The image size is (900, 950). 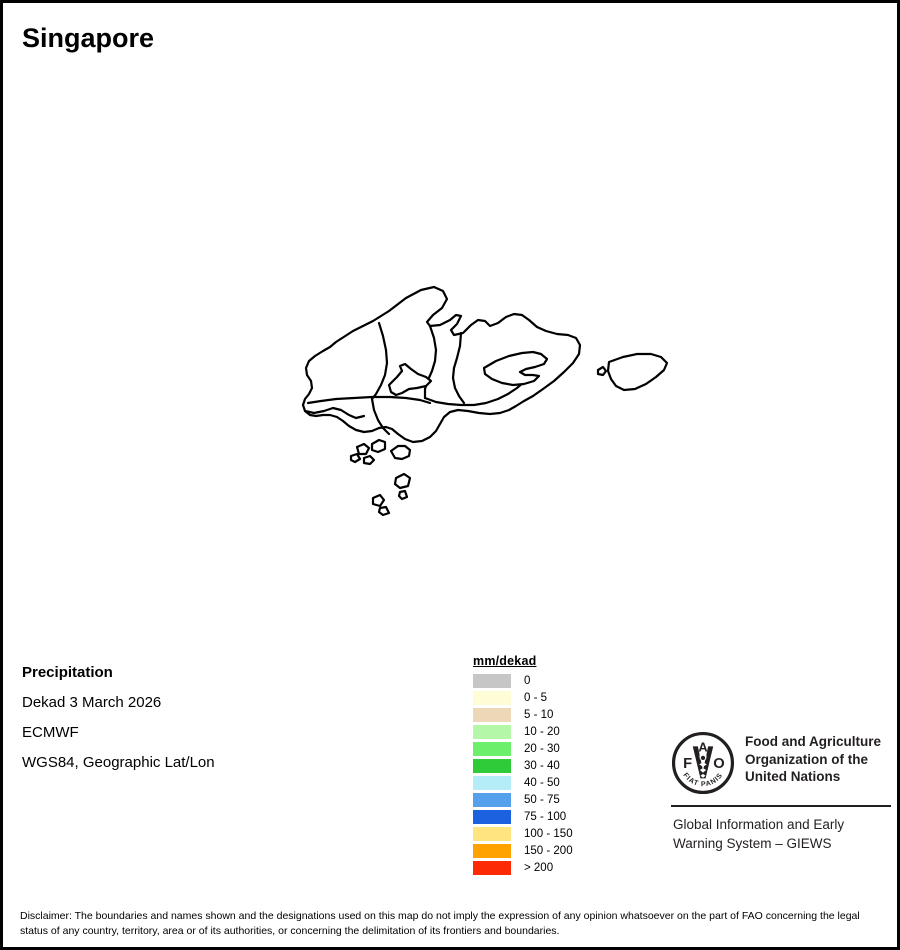 What do you see at coordinates (806, 759) in the screenshot?
I see `fao-org-line-2: Organization of the` at bounding box center [806, 759].